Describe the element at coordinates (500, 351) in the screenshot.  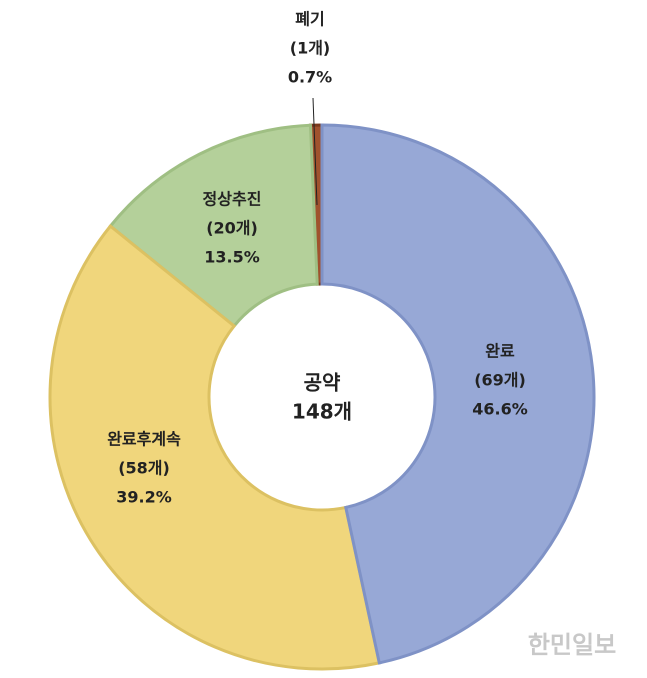
I see `category-label: 완료` at that location.